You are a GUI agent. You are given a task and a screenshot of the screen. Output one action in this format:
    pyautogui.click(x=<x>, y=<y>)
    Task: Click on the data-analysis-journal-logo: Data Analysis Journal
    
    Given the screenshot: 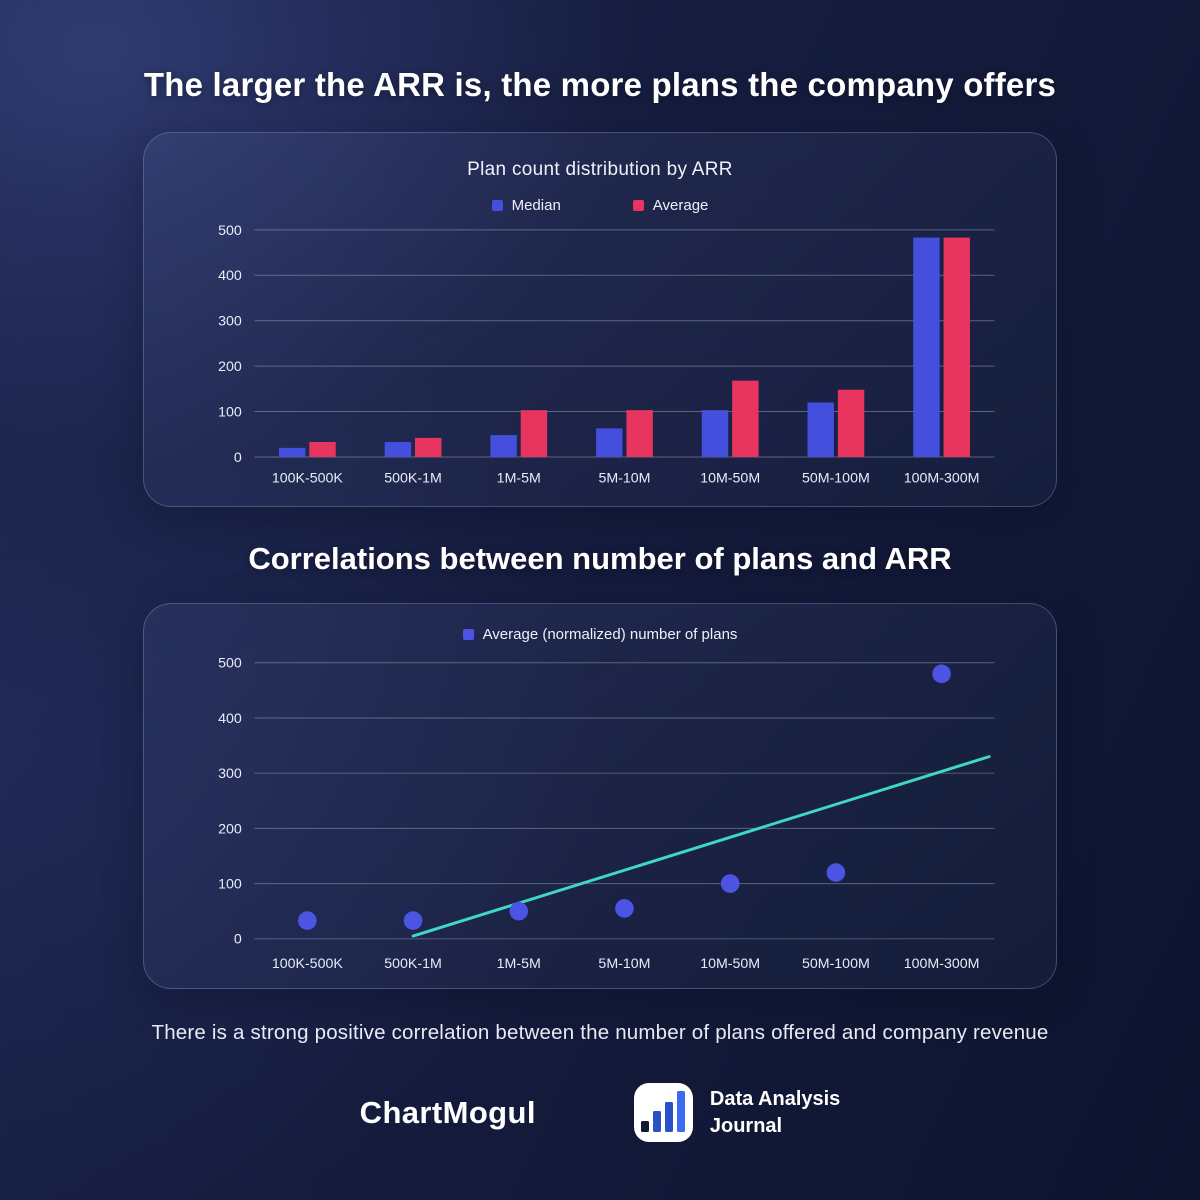 What is the action you would take?
    pyautogui.click(x=736, y=1113)
    